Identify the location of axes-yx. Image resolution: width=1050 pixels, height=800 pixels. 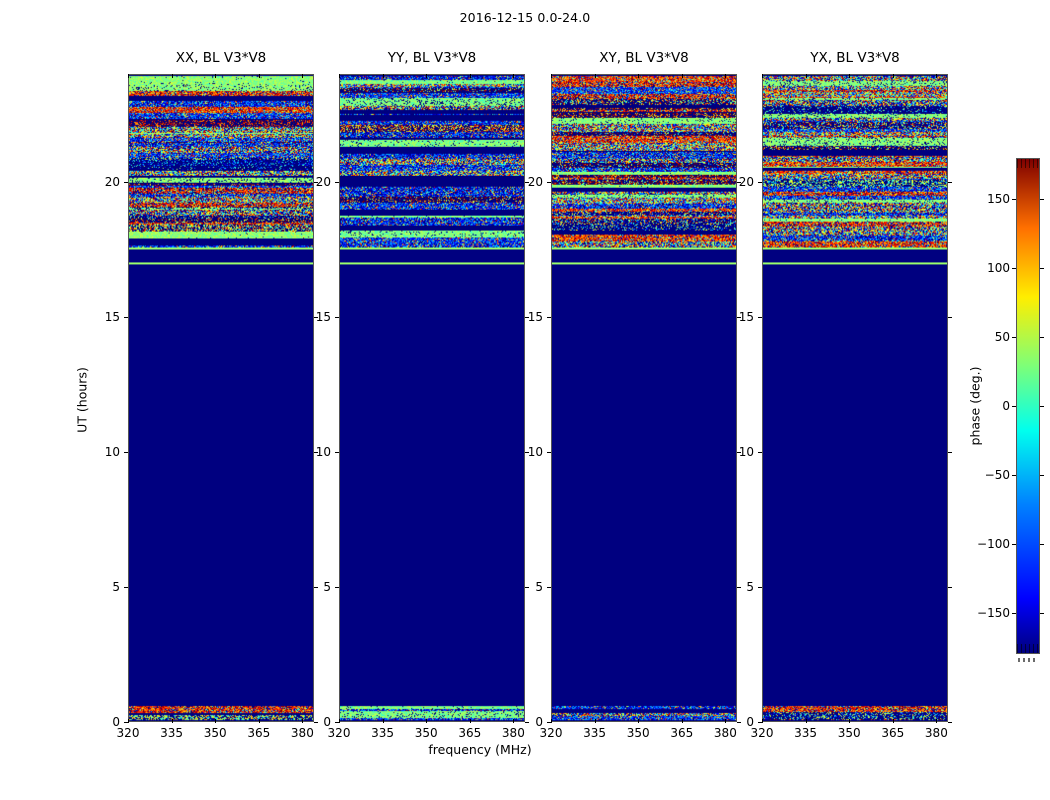
(855, 398).